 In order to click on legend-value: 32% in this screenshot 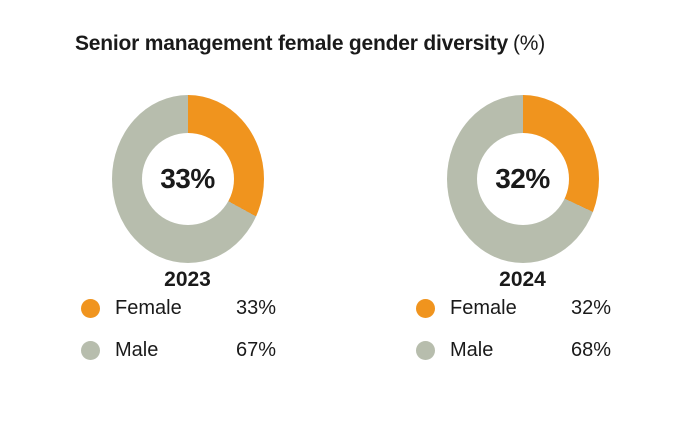, I will do `click(590, 307)`.